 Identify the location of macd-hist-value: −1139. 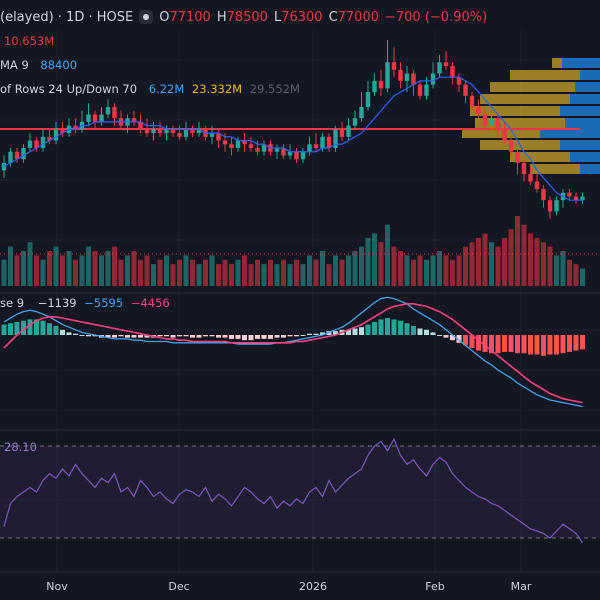
(57, 303).